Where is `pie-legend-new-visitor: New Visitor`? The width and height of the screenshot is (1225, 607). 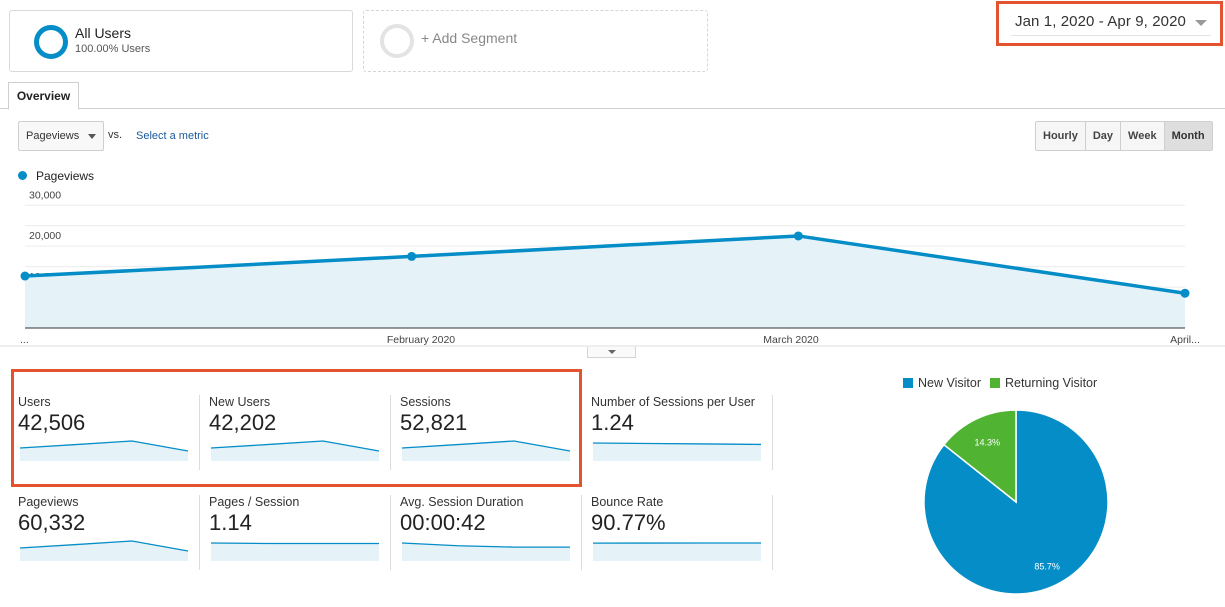
pie-legend-new-visitor: New Visitor is located at coordinates (942, 383).